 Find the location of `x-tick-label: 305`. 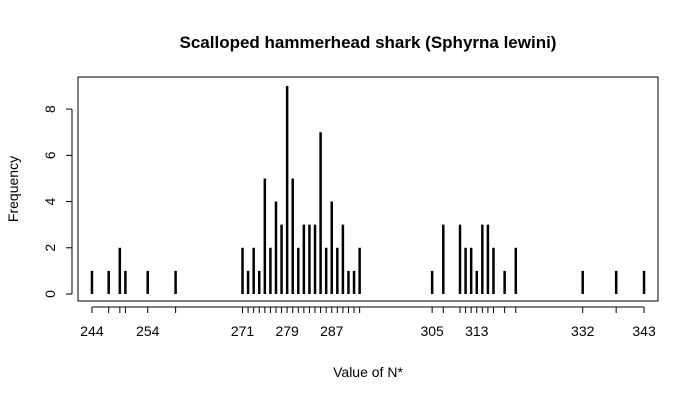

x-tick-label: 305 is located at coordinates (432, 331).